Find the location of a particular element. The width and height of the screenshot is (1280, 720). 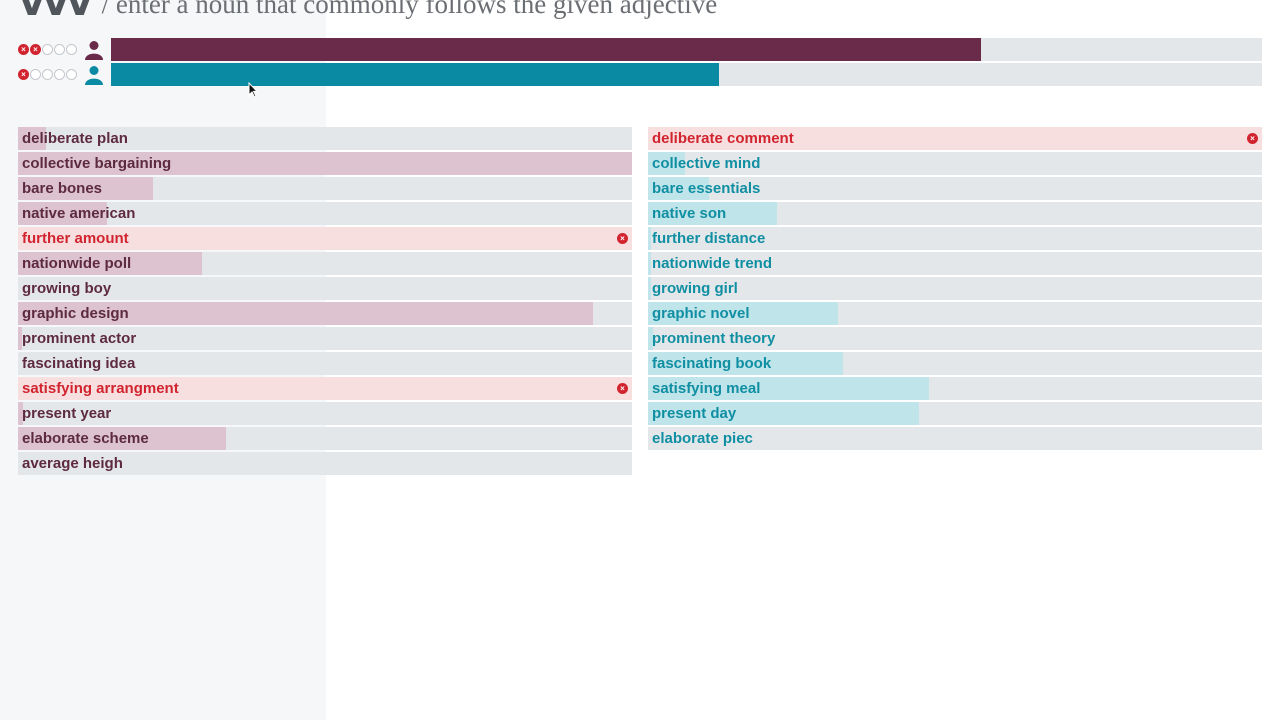

player-1-score-track is located at coordinates (686, 49).